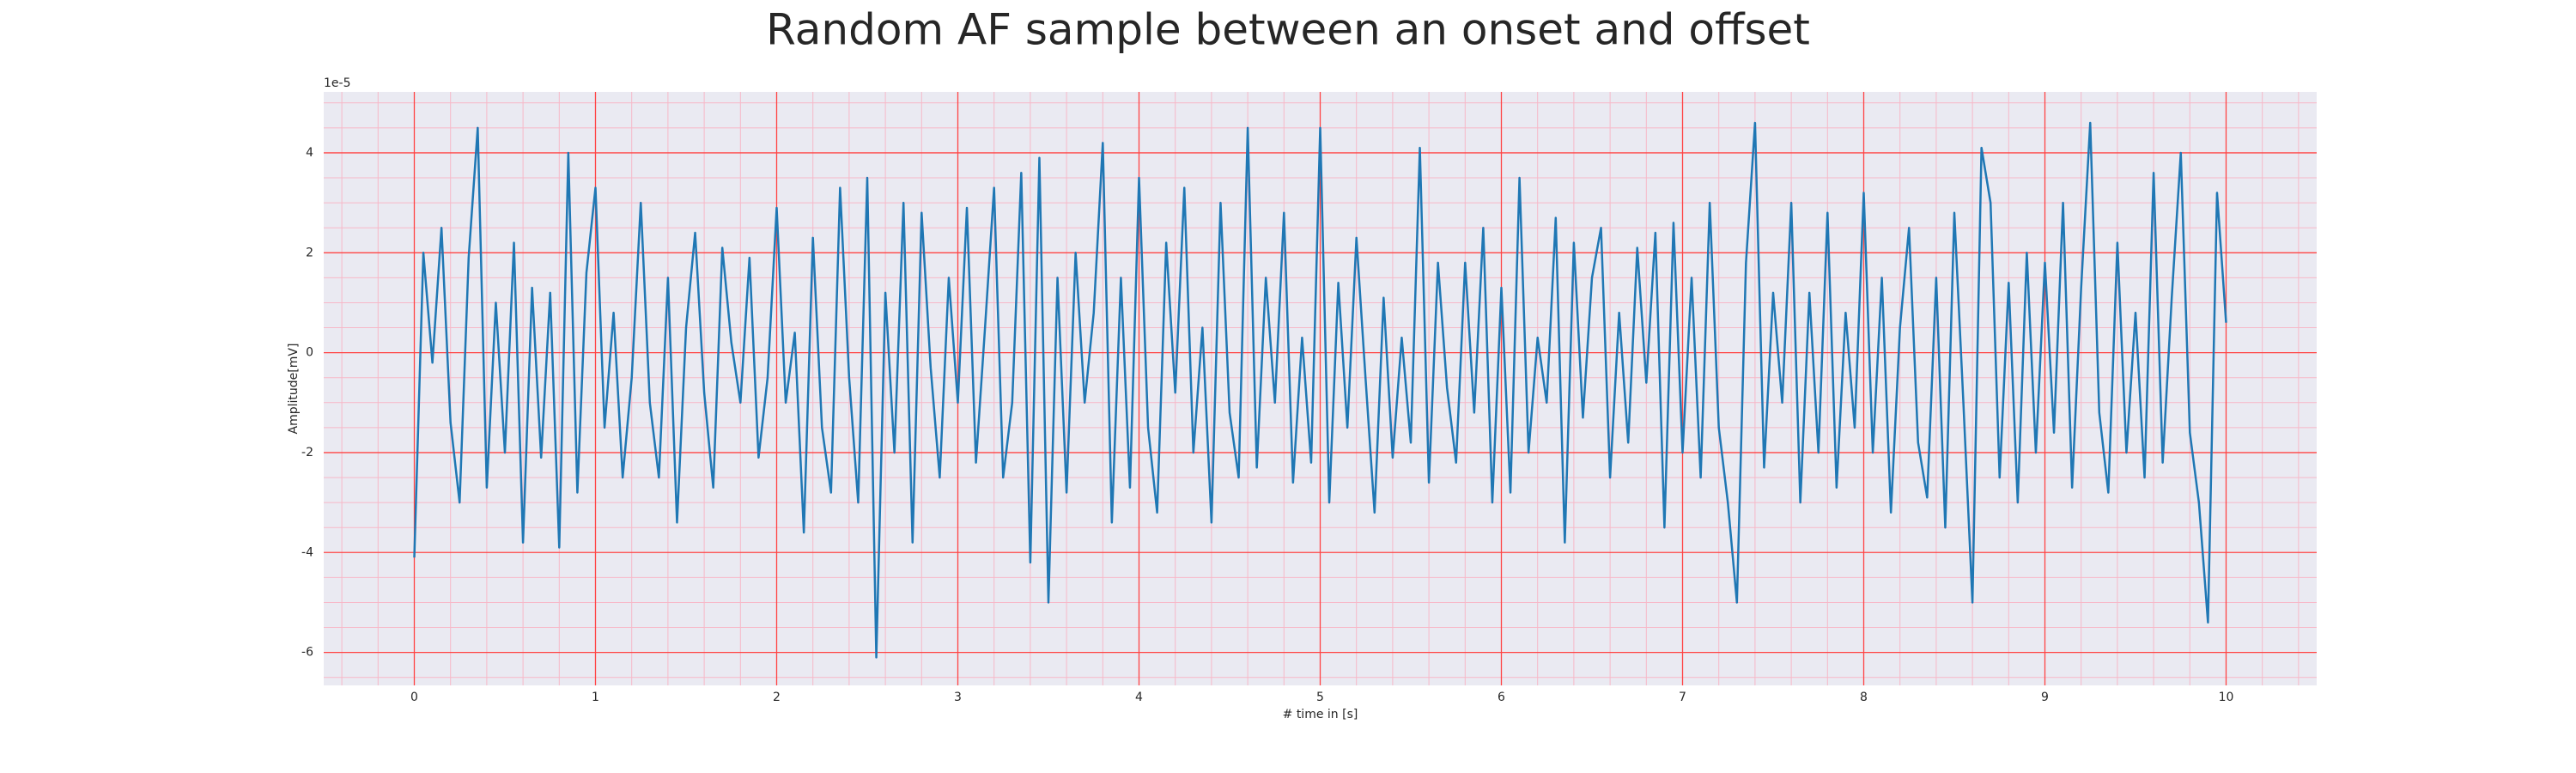 The height and width of the screenshot is (773, 2576). Describe the element at coordinates (1864, 697) in the screenshot. I see `x-tick-label: 8` at that location.